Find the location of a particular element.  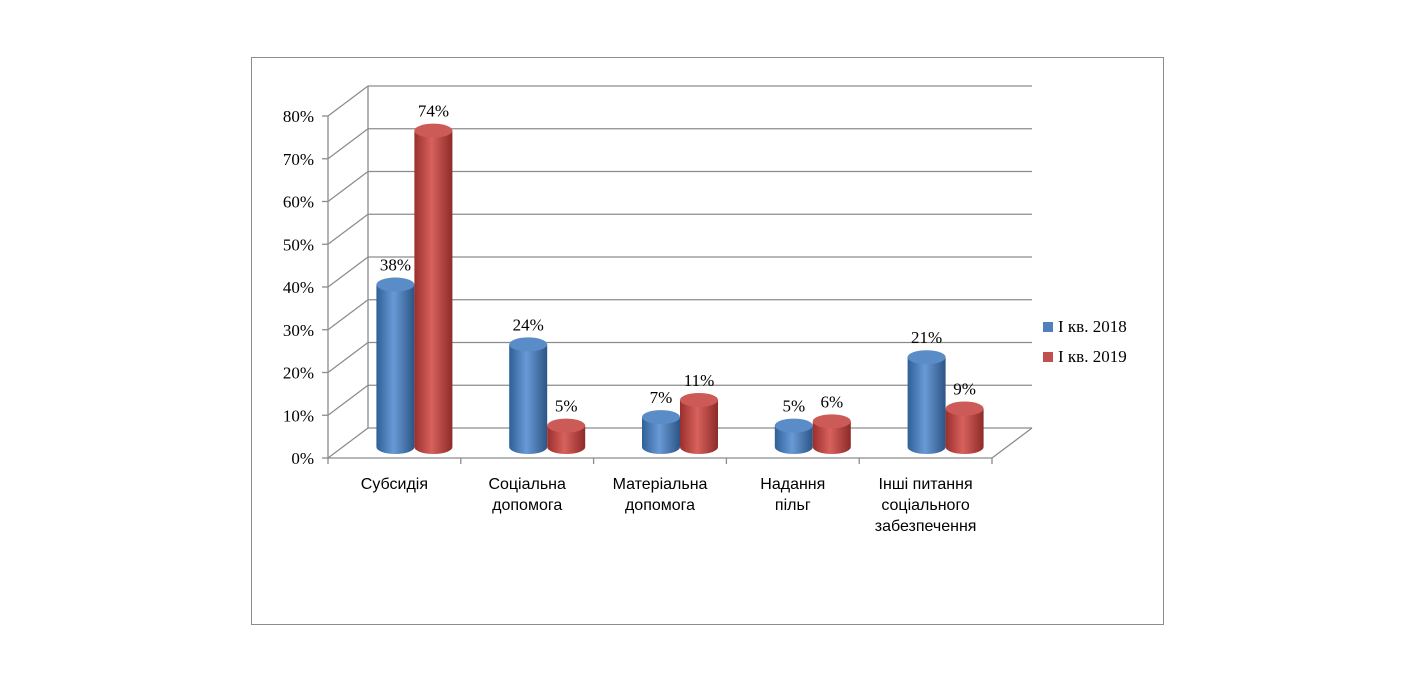

legend-item-2018: I кв. 2018 is located at coordinates (1085, 327).